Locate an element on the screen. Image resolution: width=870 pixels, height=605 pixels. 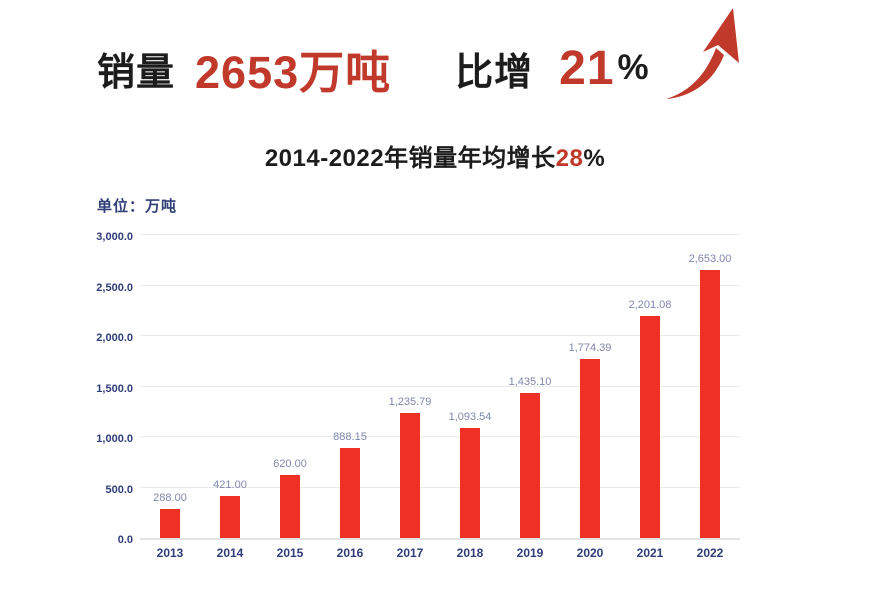
y-tick-label: 1,000.0 is located at coordinates (114, 439).